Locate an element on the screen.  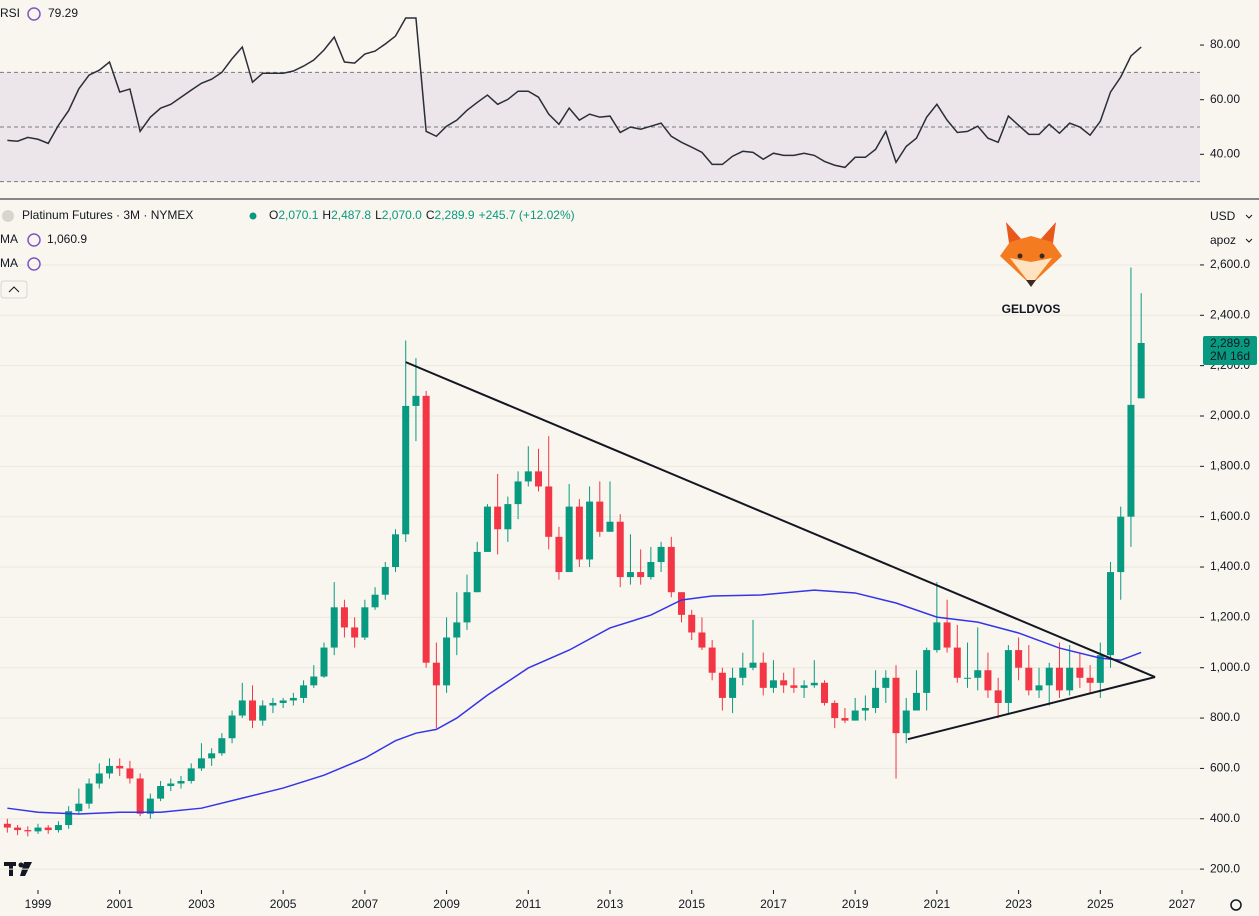
rsi-icon is located at coordinates (34, 14).